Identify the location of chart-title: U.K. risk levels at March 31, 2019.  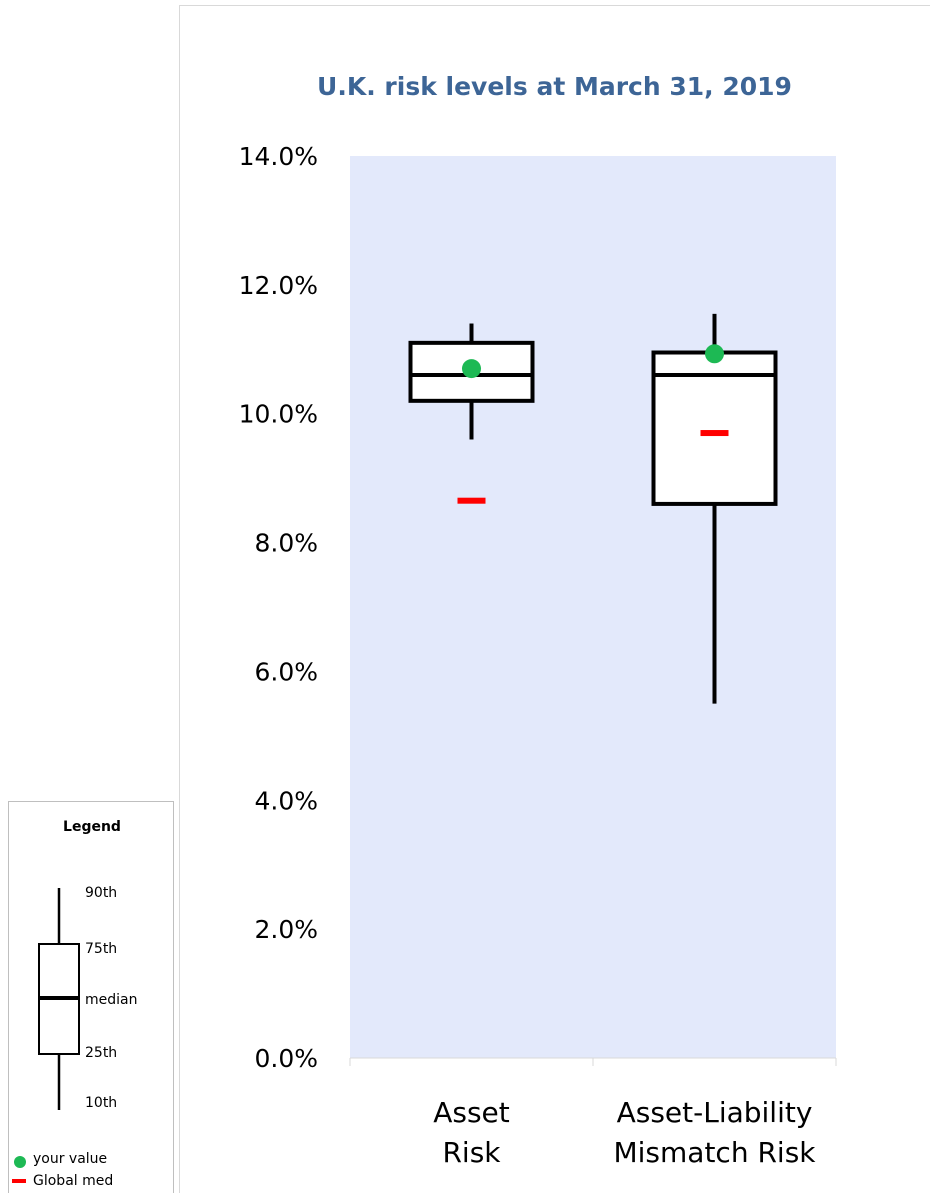
(554, 86).